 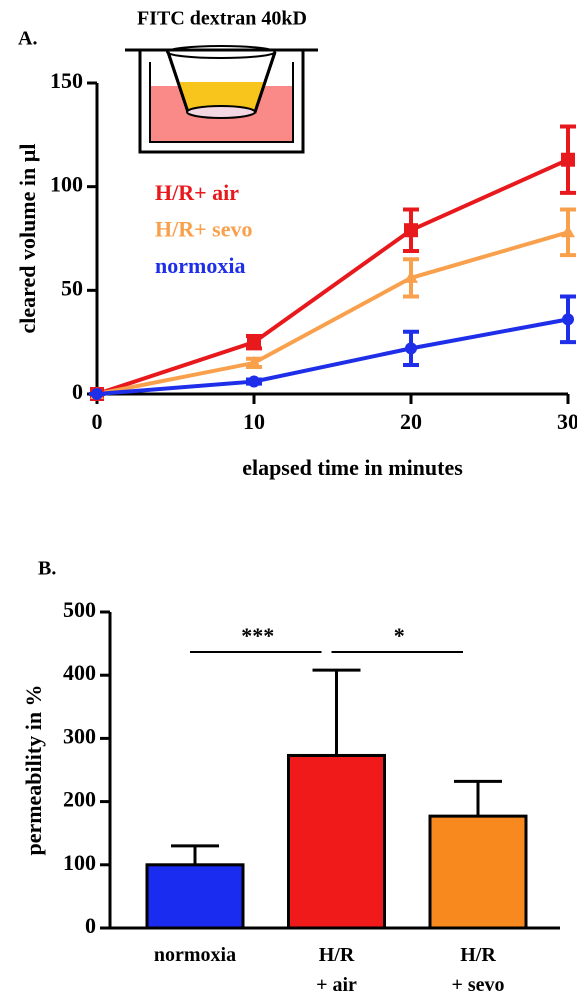 What do you see at coordinates (79, 799) in the screenshot?
I see `y-tick-label: 200` at bounding box center [79, 799].